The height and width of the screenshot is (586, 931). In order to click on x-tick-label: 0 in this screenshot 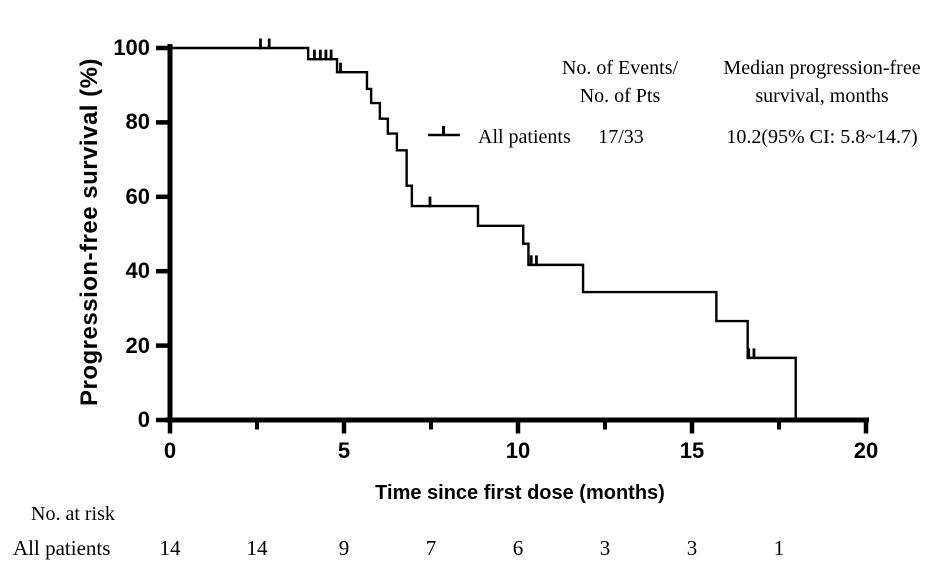, I will do `click(170, 450)`.